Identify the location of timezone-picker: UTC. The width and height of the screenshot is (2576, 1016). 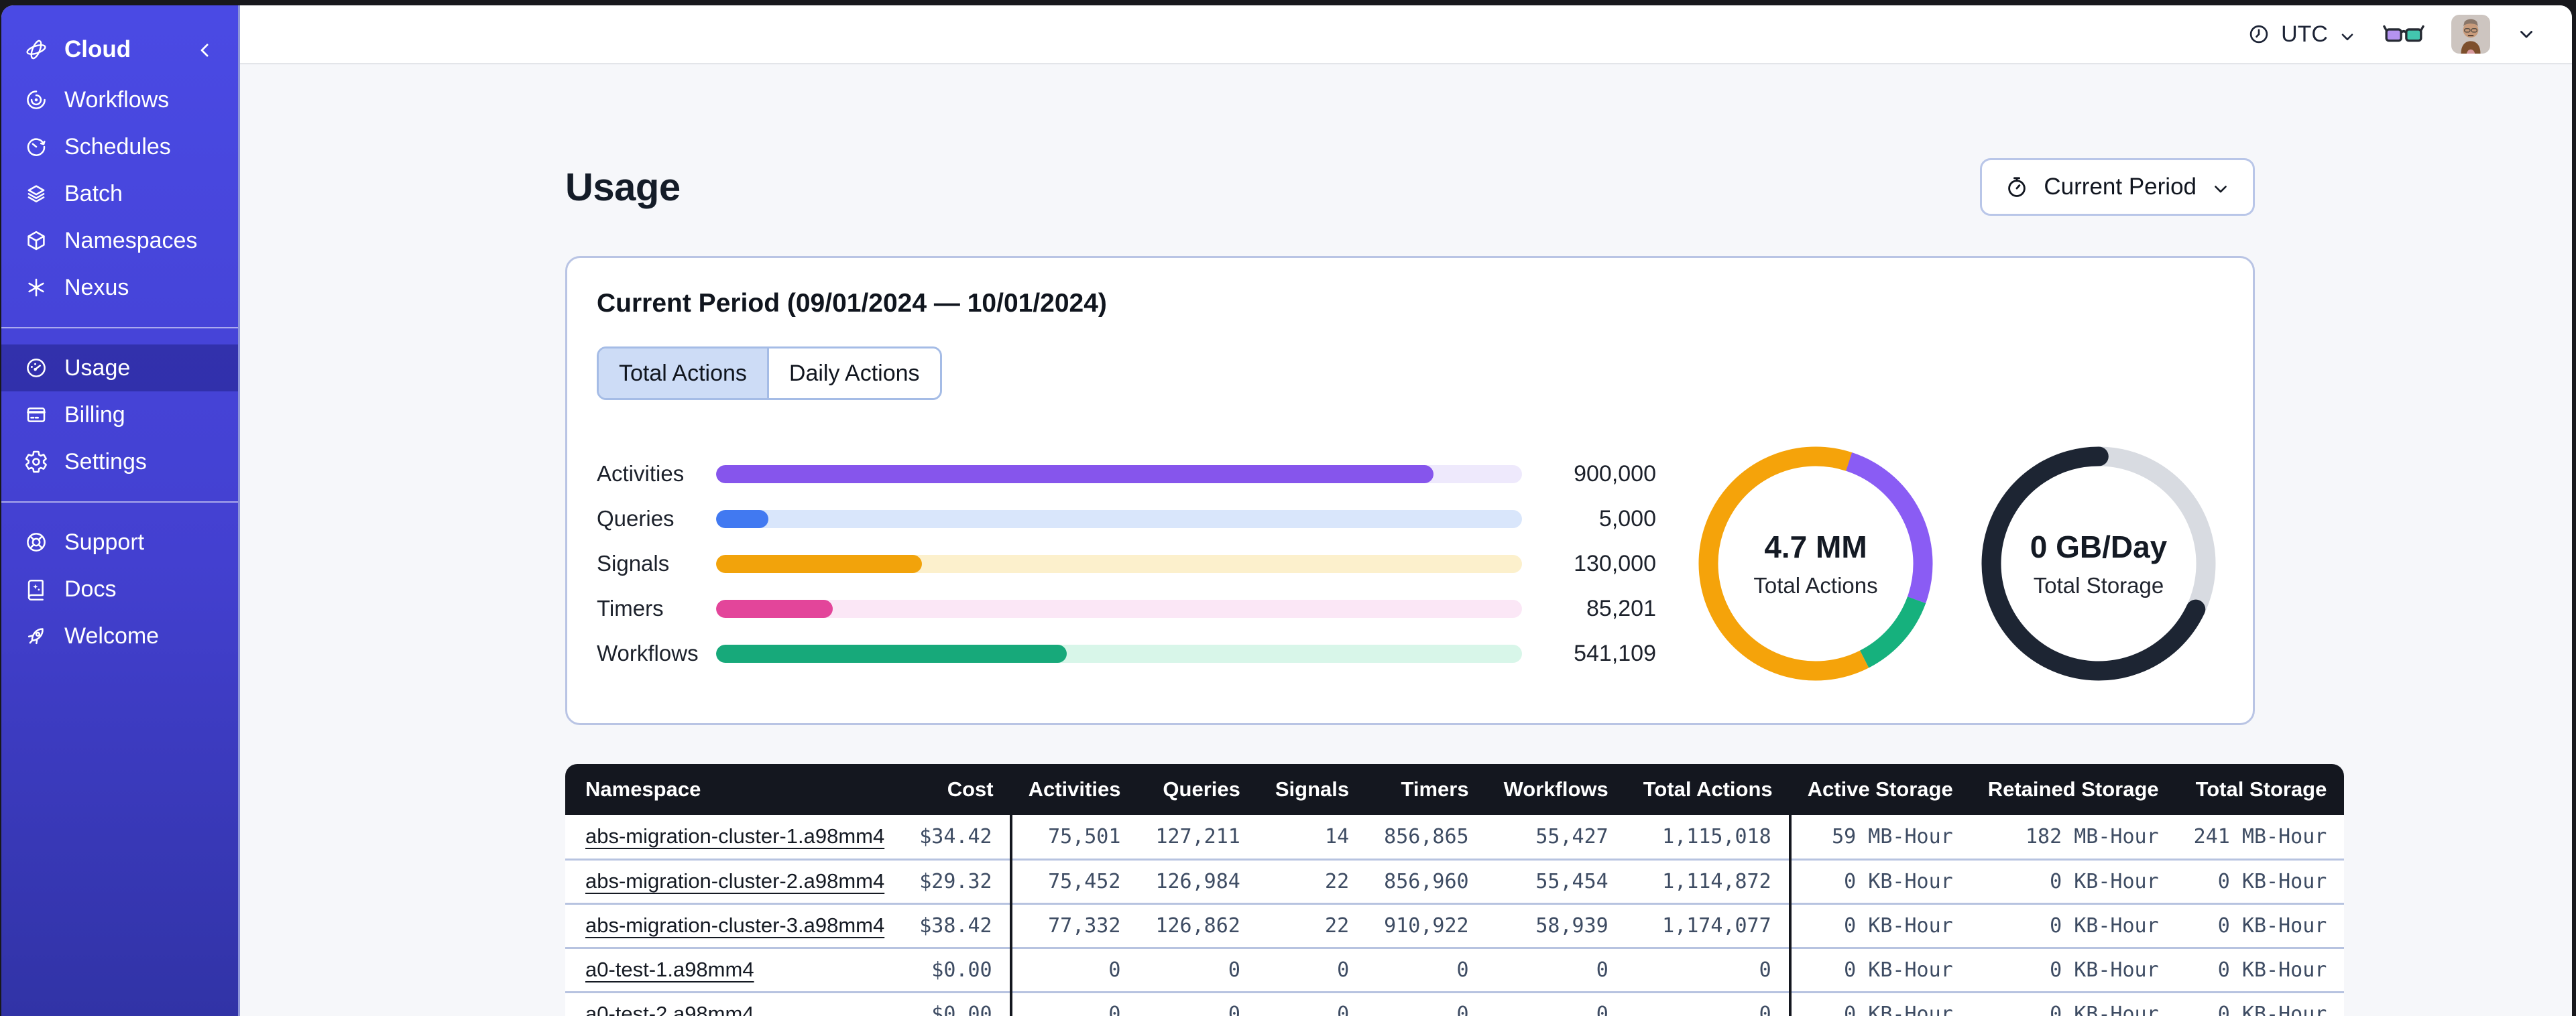
(2301, 34).